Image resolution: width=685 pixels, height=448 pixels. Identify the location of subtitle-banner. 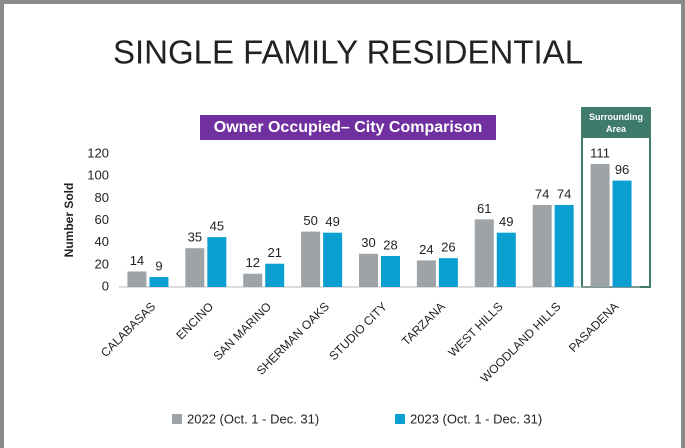
(348, 127).